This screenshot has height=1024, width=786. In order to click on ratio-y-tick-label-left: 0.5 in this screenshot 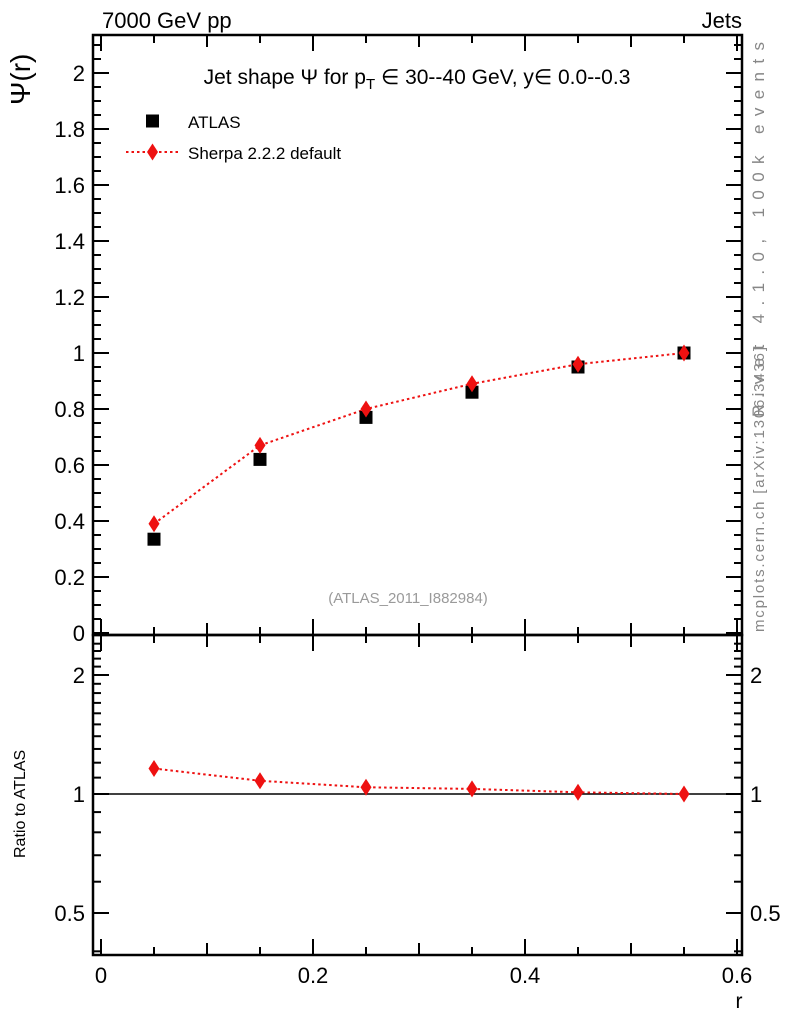, I will do `click(69, 913)`.